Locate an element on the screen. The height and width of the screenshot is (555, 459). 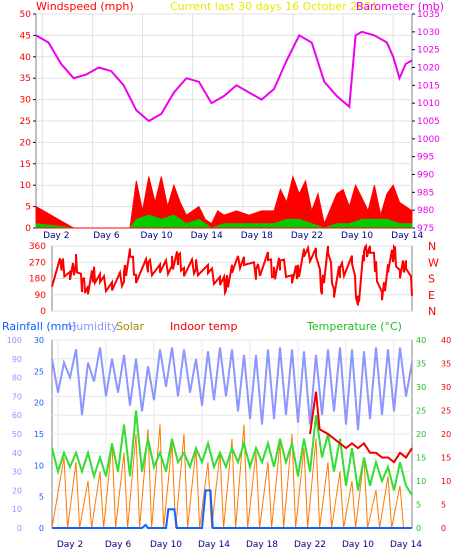
windspeed-axis-label: Windspeed (mph) is located at coordinates (85, 6).